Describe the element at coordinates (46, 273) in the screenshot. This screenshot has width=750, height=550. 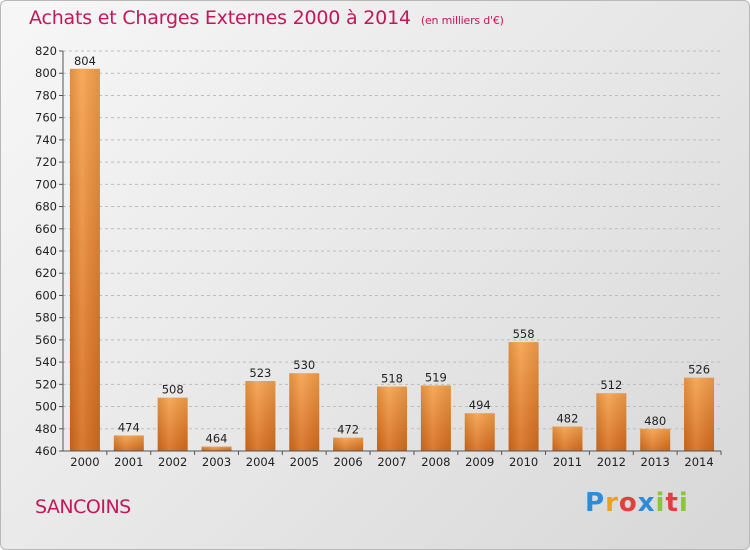
I see `y-tick-label: 620` at that location.